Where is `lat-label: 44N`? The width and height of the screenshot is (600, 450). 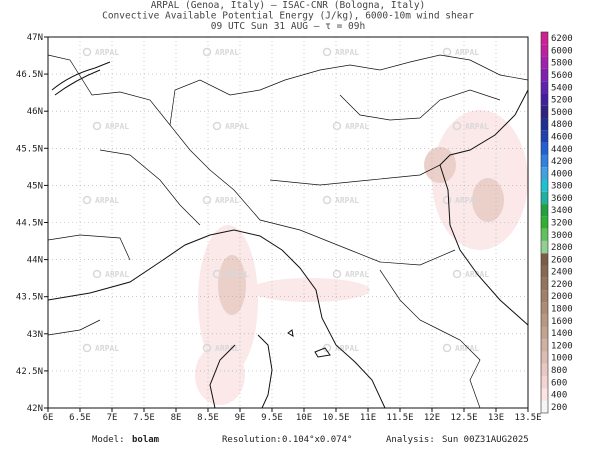
lat-label: 44N is located at coordinates (35, 261).